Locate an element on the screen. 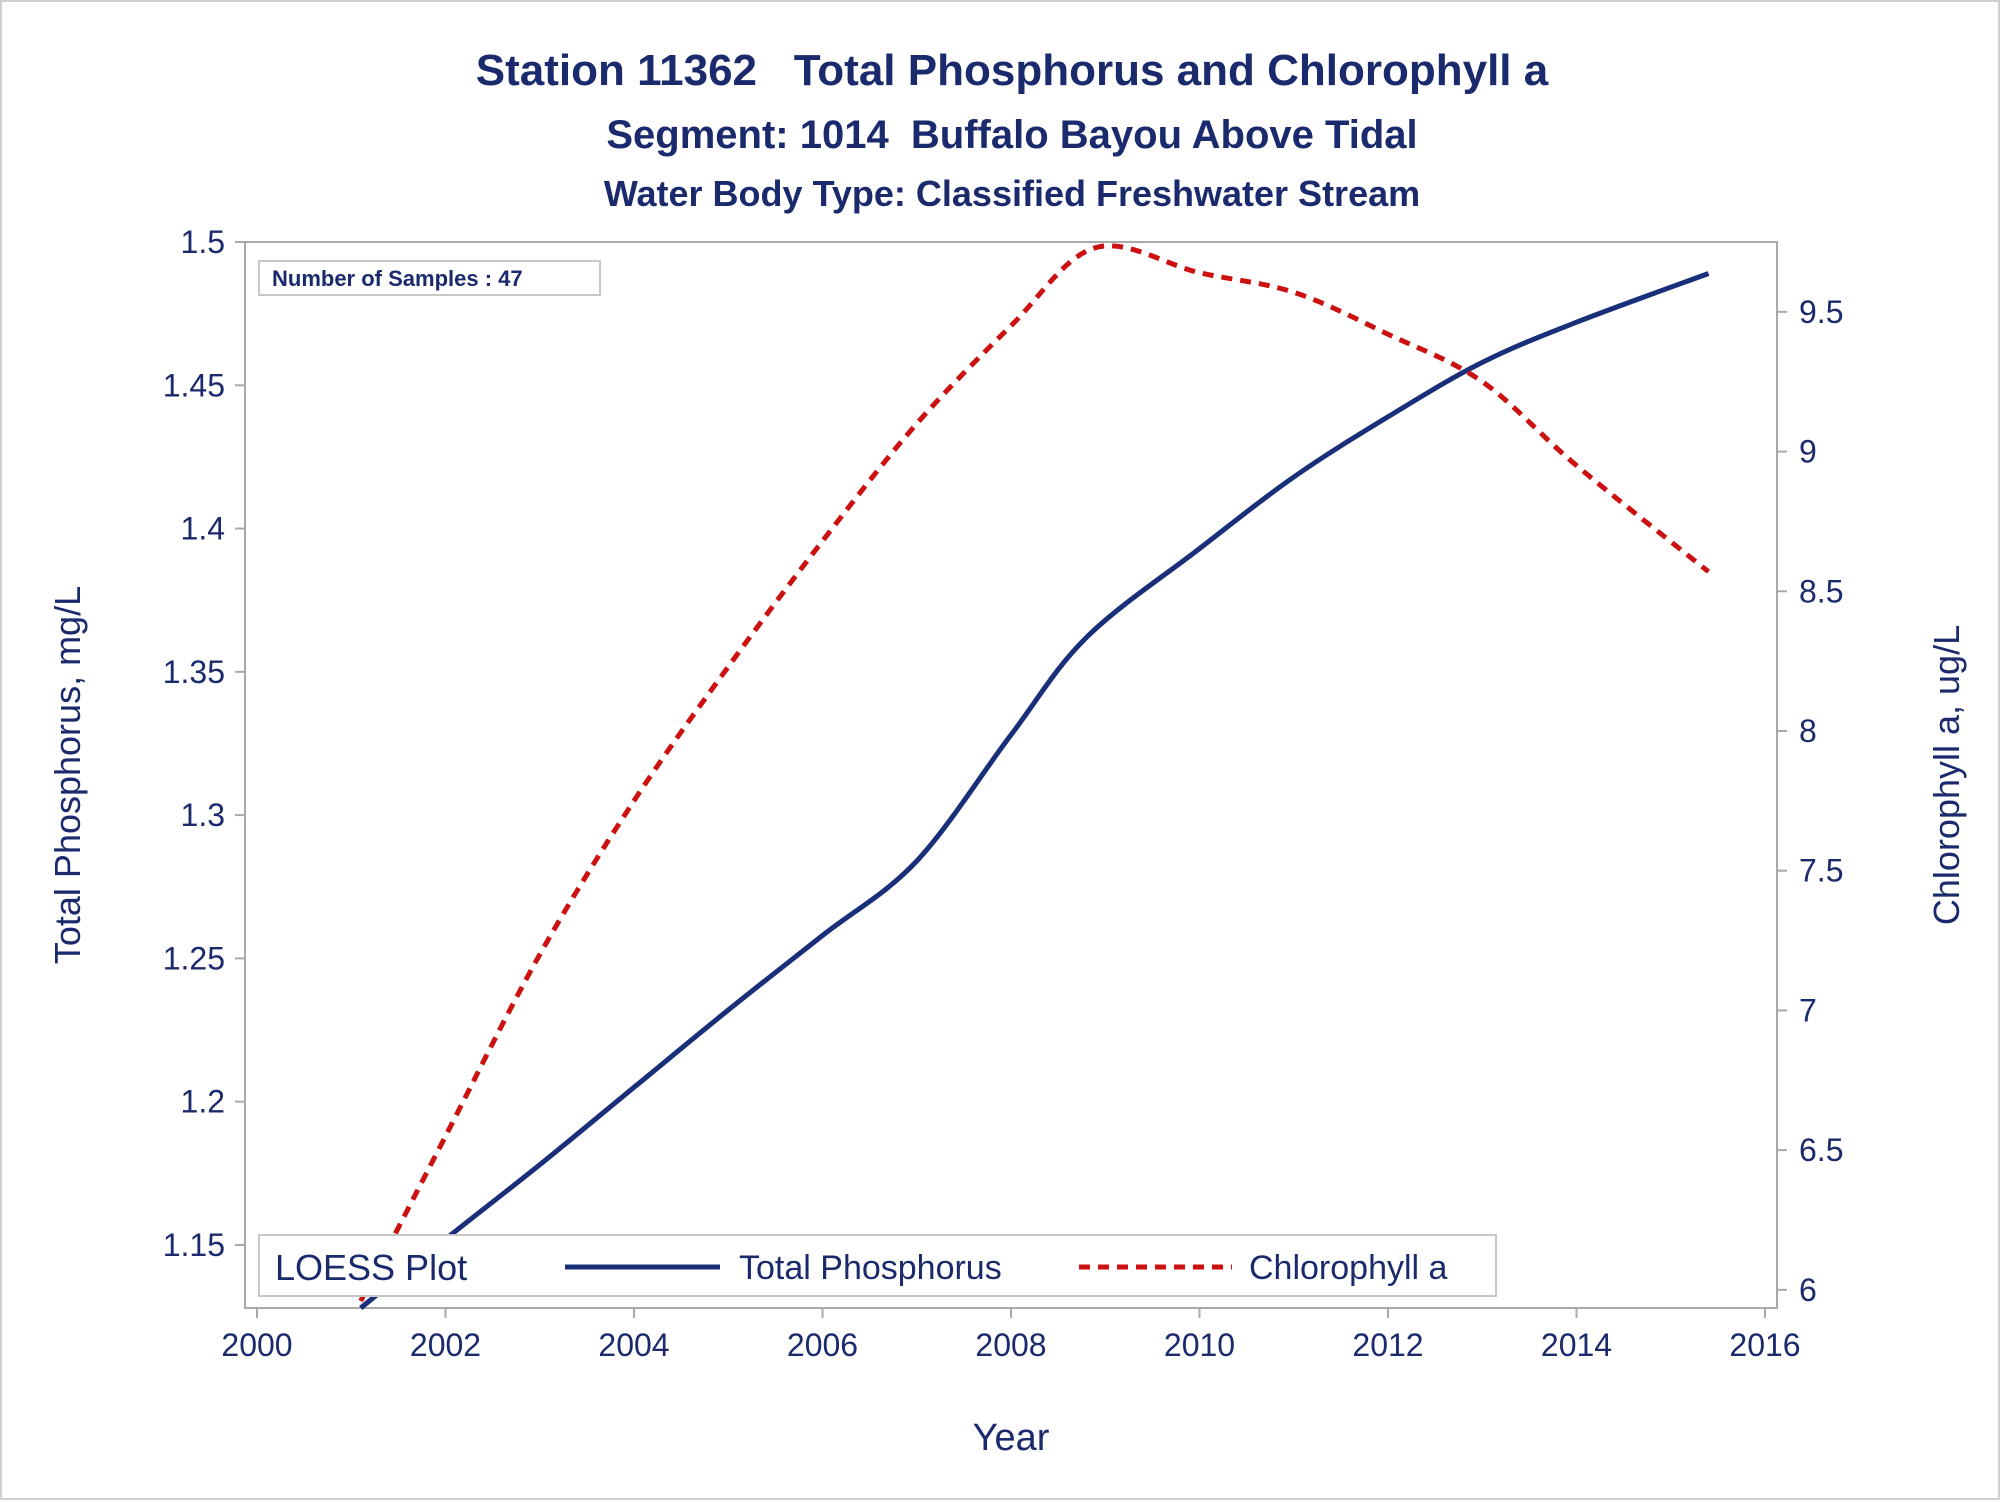 Image resolution: width=2000 pixels, height=1503 pixels. y2-tick-label: 6.5 is located at coordinates (1821, 1150).